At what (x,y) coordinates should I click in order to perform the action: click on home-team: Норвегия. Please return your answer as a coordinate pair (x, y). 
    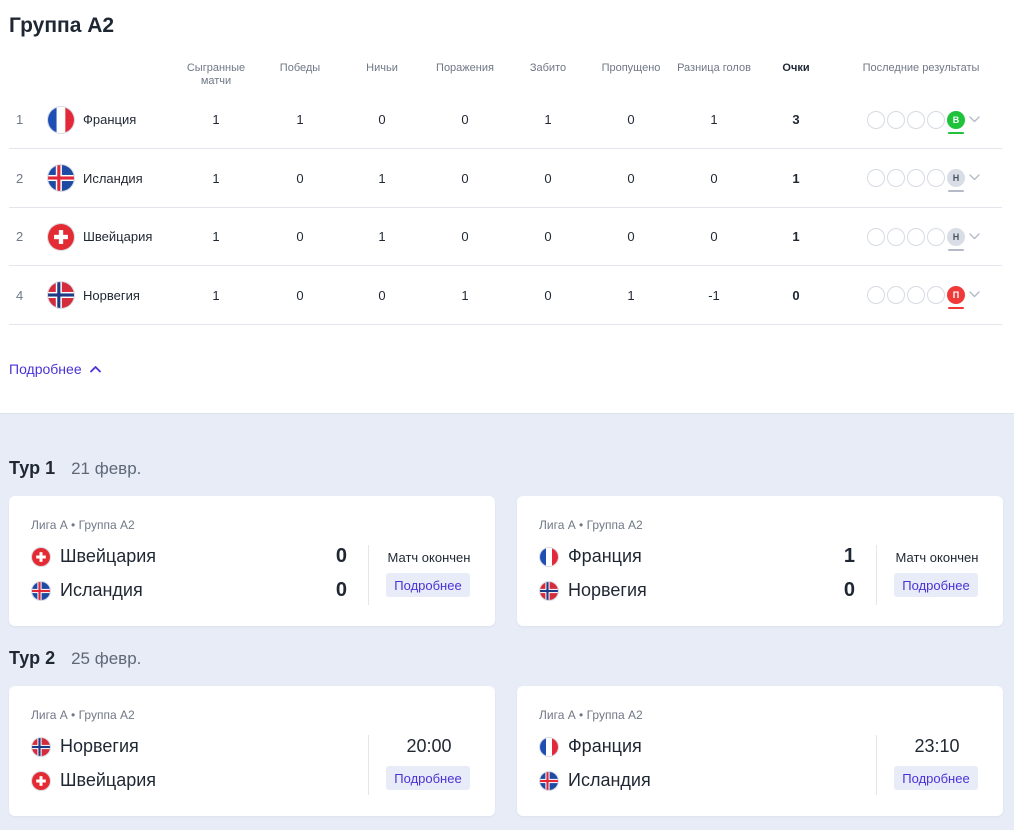
    Looking at the image, I should click on (85, 746).